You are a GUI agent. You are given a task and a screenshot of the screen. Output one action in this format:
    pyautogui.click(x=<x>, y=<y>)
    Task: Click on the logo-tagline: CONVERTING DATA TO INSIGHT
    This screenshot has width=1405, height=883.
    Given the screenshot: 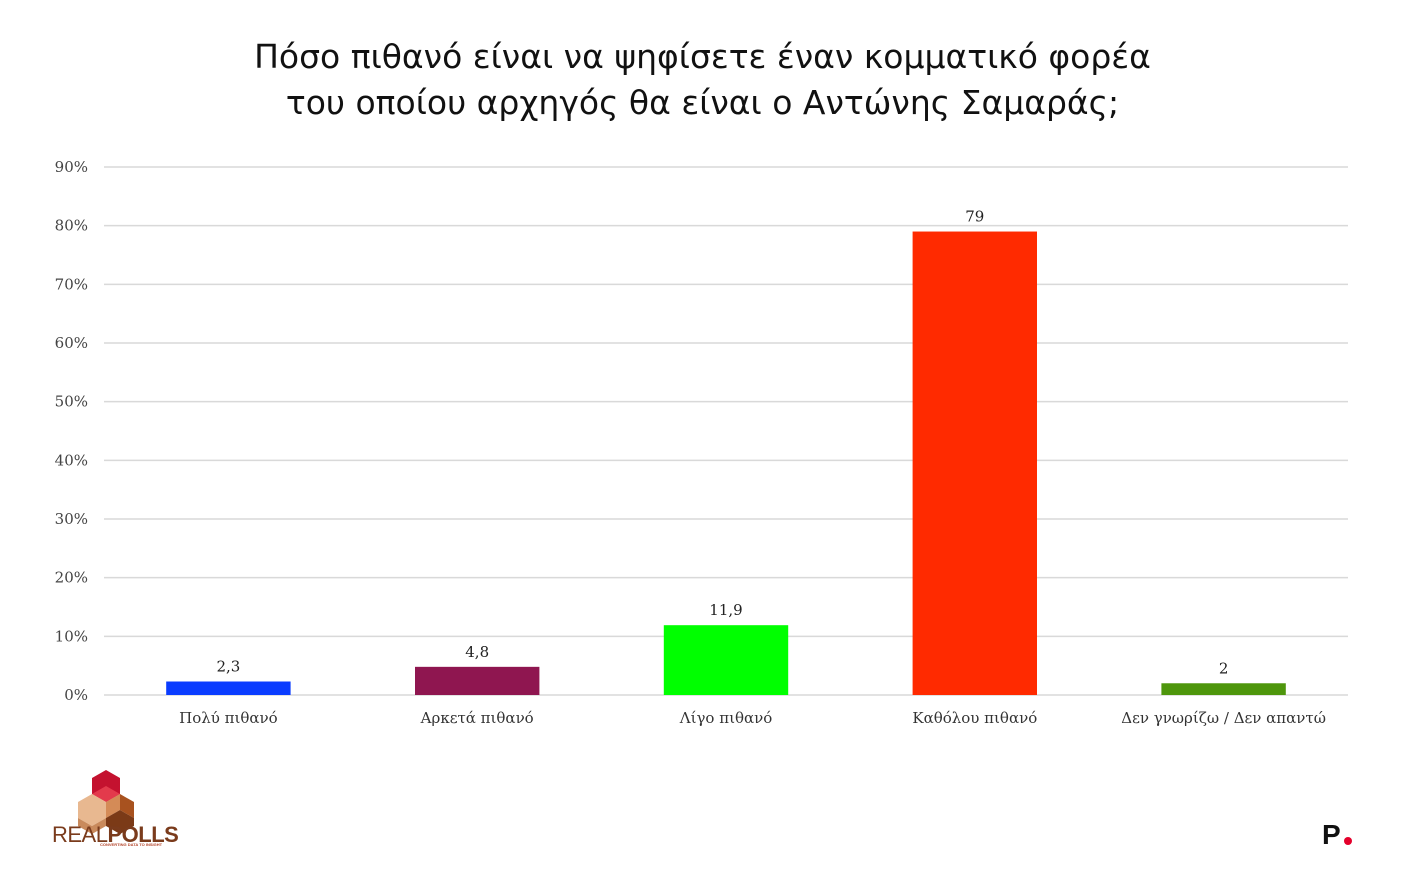 What is the action you would take?
    pyautogui.click(x=131, y=844)
    